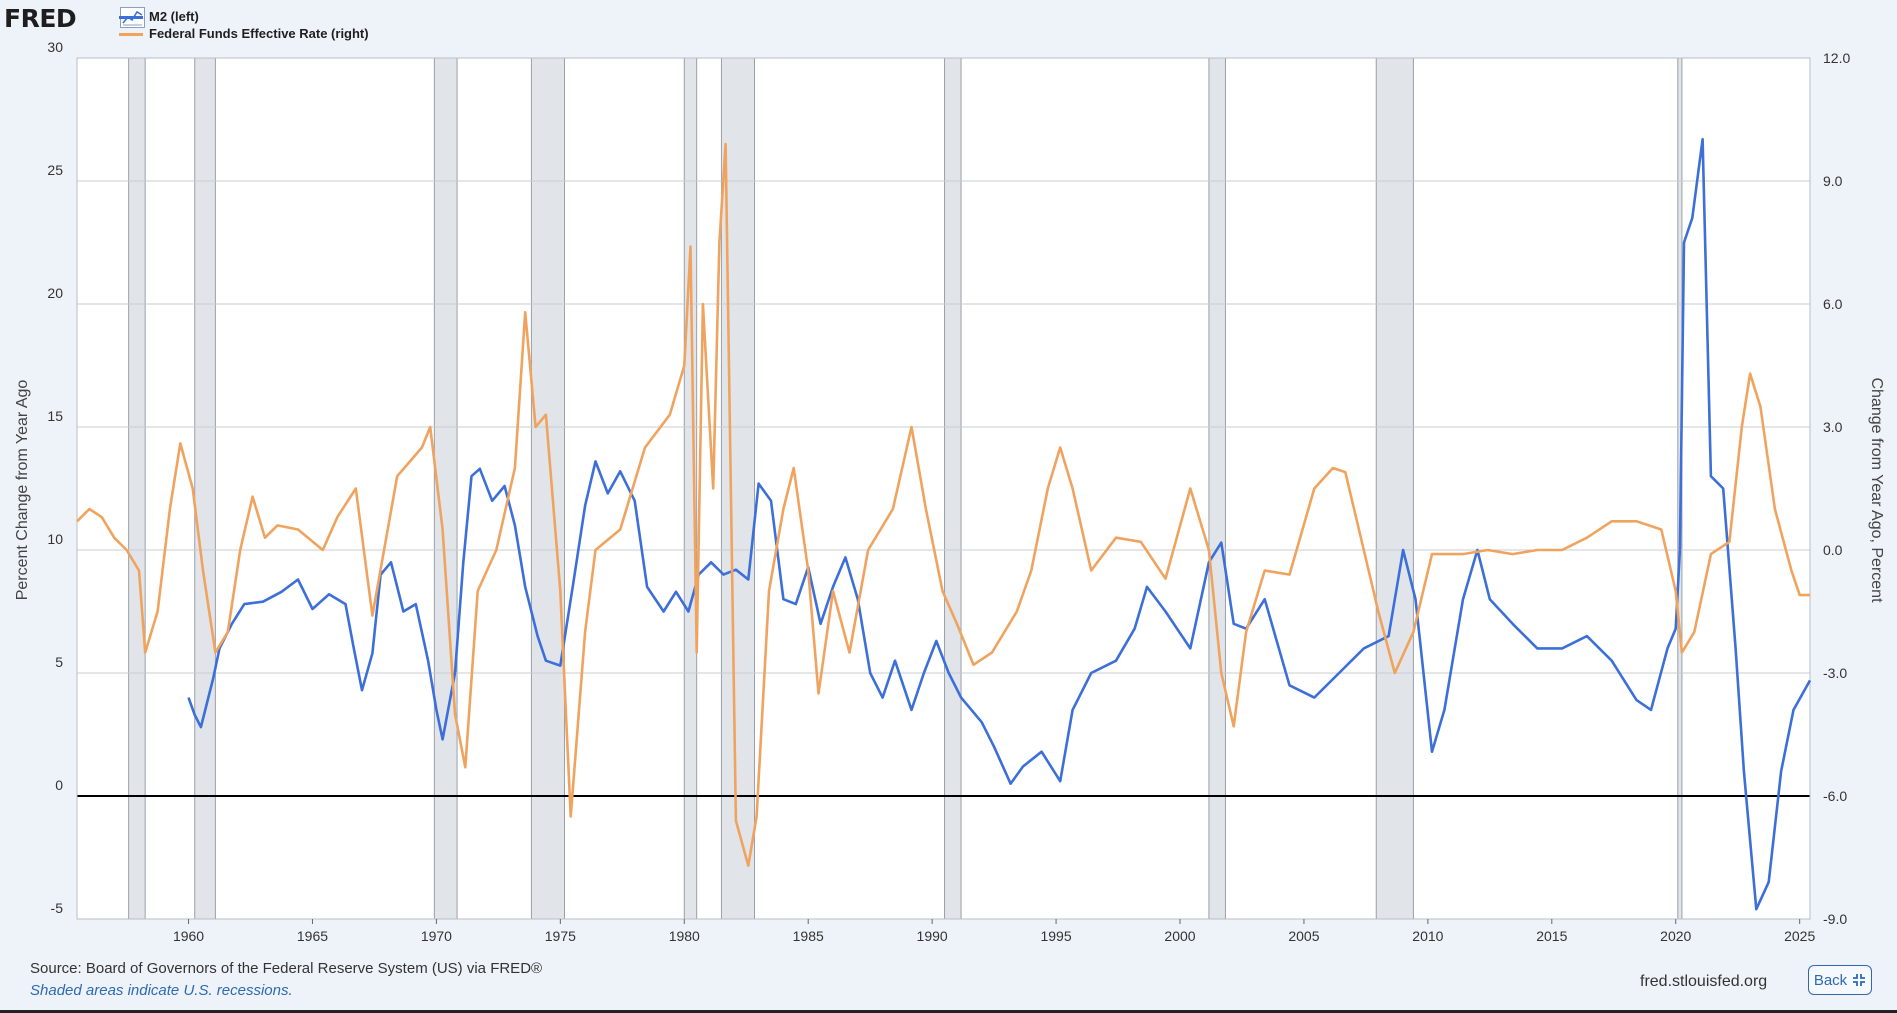 The image size is (1897, 1013). I want to click on x-tick-label-4: 1980, so click(684, 936).